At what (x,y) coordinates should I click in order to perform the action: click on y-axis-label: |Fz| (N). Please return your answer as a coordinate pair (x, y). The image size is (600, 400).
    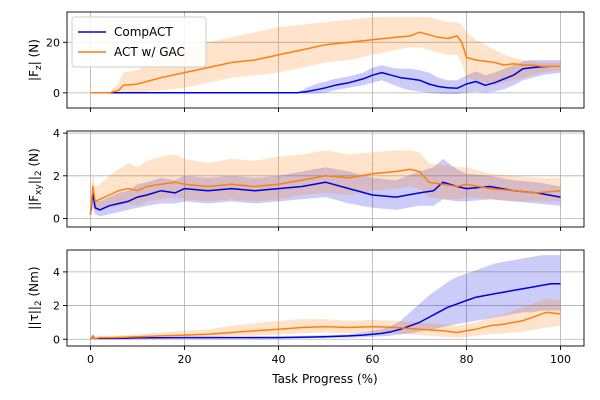
    Looking at the image, I should click on (35, 60).